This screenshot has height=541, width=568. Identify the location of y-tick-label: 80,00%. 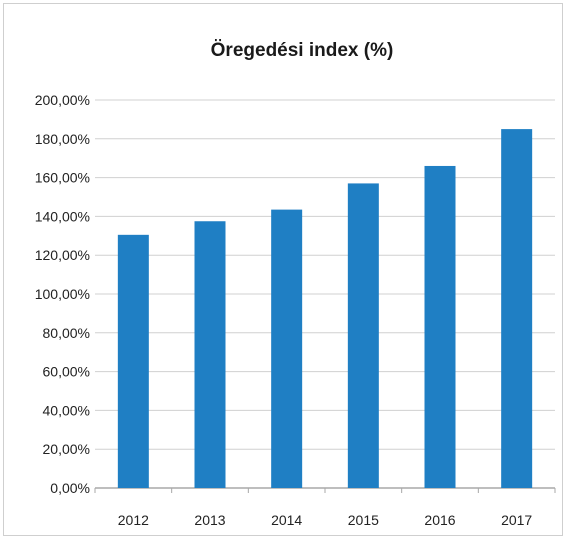
(66, 333).